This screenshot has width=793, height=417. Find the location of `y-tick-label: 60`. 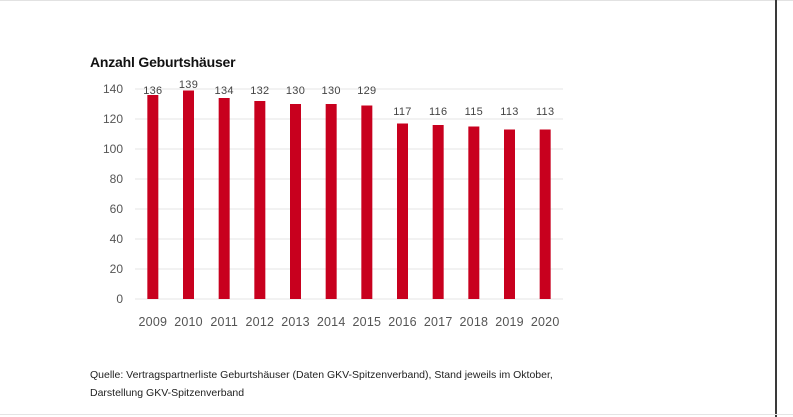

y-tick-label: 60 is located at coordinates (117, 209).